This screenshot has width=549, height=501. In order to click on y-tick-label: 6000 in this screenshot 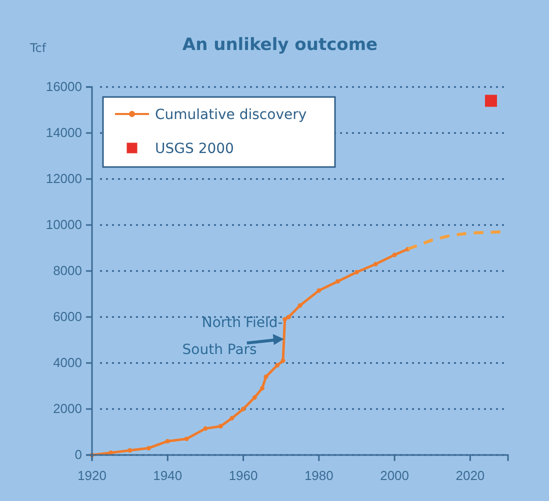, I will do `click(67, 316)`.